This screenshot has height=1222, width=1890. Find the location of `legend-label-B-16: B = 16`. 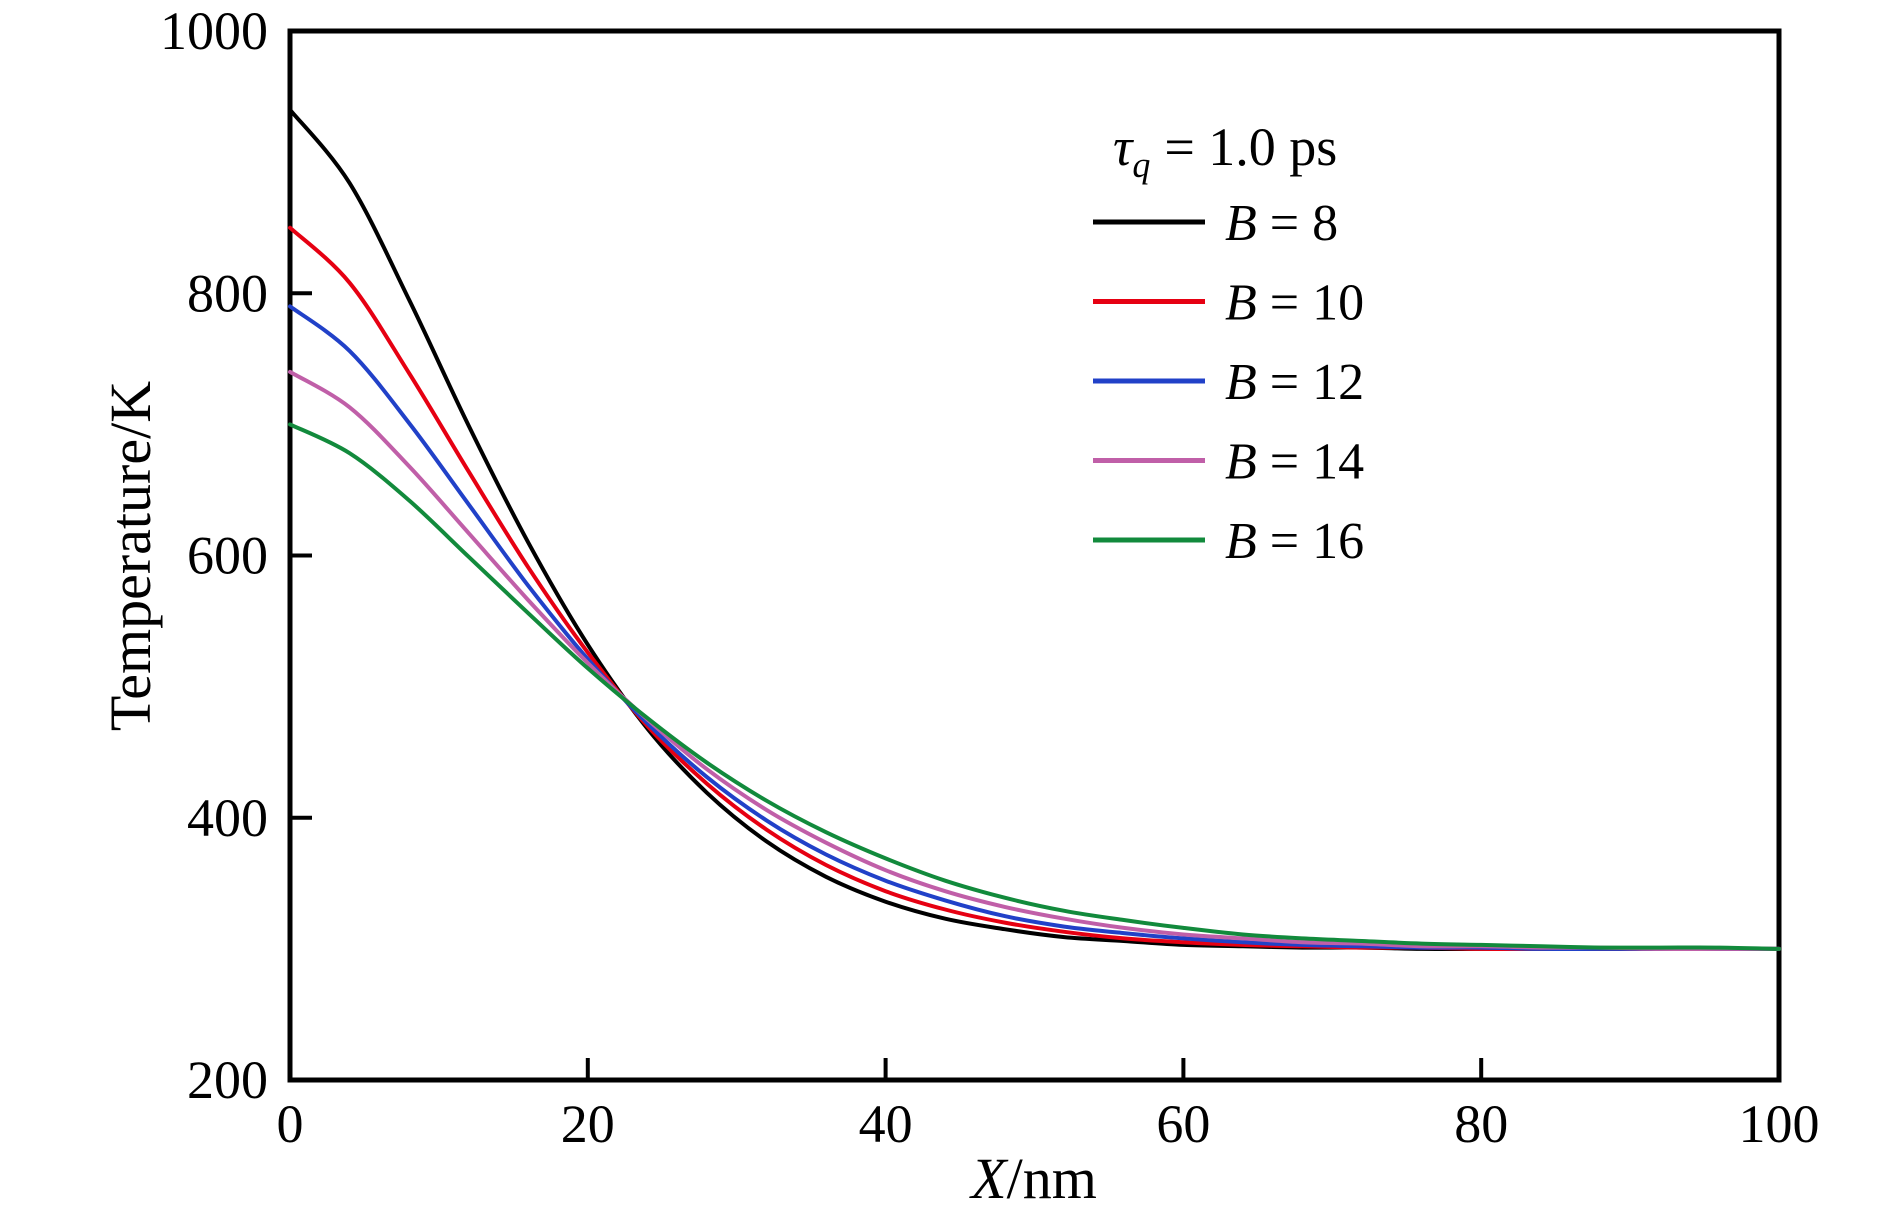

legend-label-B-16: B = 16 is located at coordinates (1294, 541).